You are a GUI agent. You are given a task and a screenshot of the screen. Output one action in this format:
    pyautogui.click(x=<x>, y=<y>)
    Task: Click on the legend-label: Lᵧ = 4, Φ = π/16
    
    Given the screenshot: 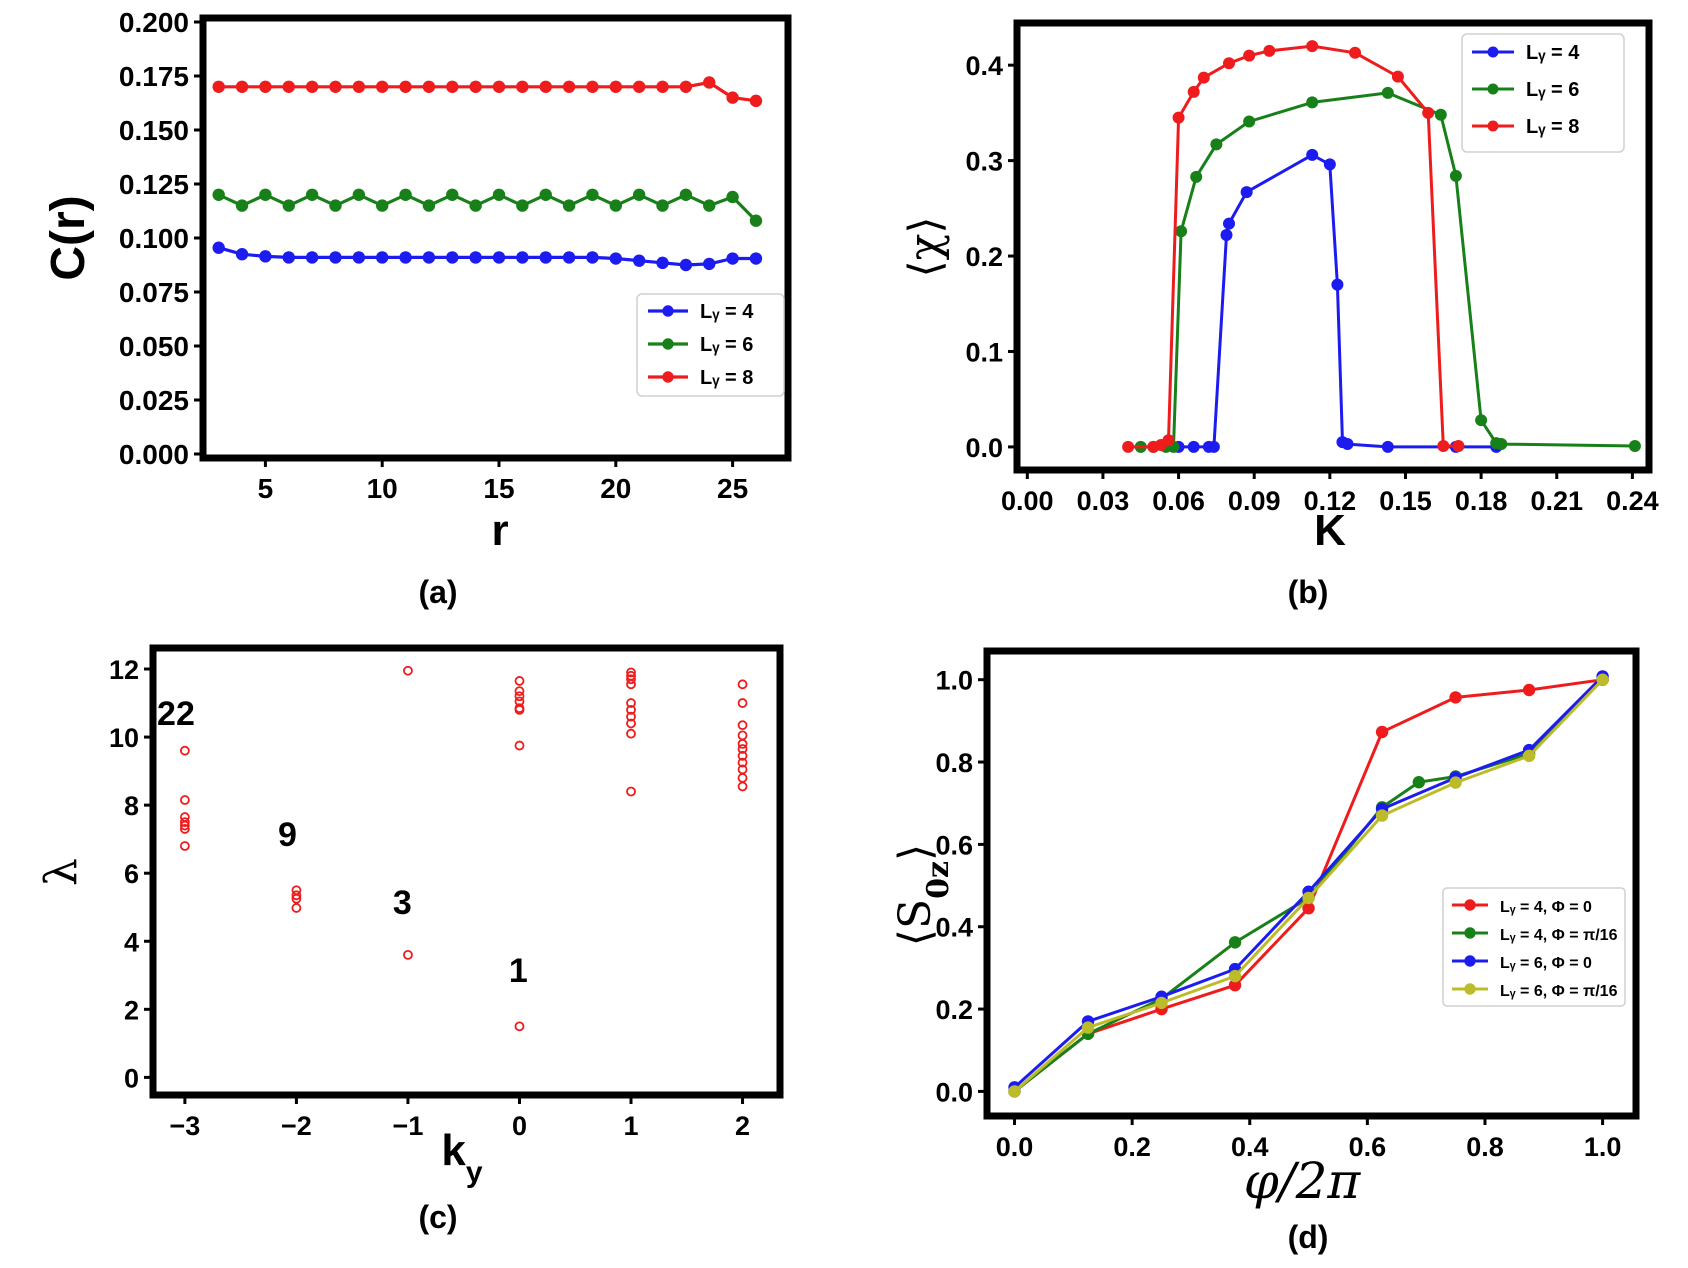 What is the action you would take?
    pyautogui.click(x=1559, y=935)
    